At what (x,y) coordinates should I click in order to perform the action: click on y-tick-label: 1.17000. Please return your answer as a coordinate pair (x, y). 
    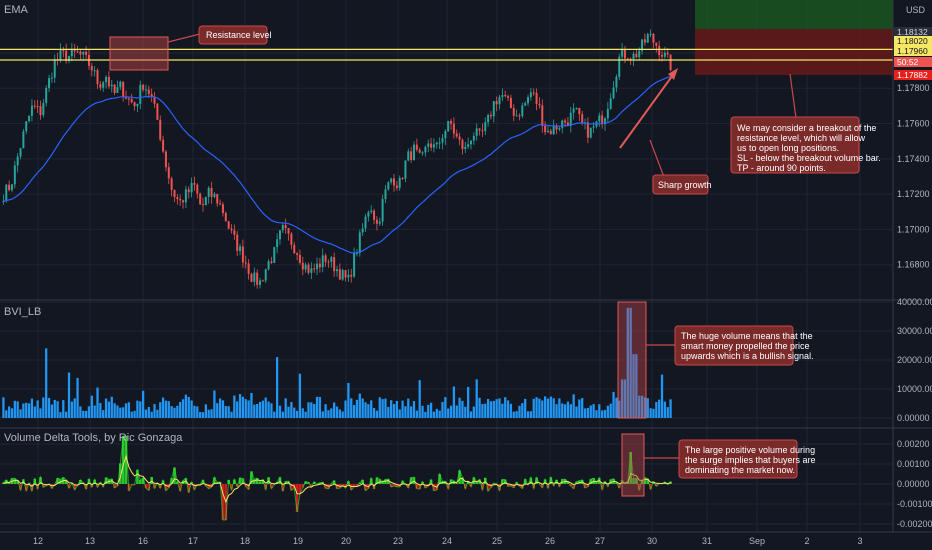
    Looking at the image, I should click on (913, 229).